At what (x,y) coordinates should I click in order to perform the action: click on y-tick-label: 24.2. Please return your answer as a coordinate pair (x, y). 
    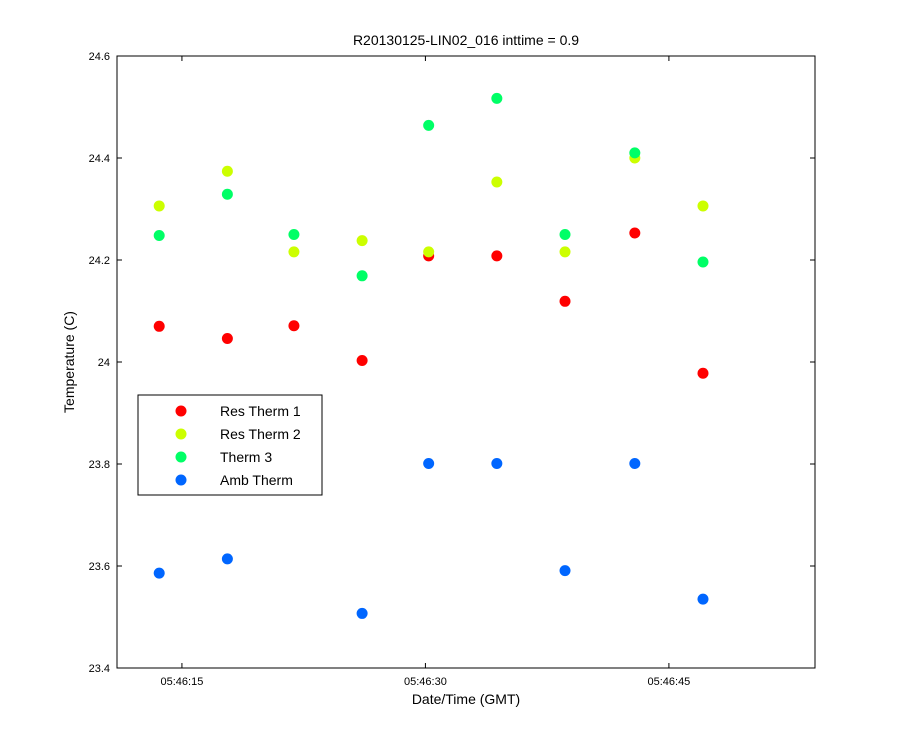
    Looking at the image, I should click on (99, 261).